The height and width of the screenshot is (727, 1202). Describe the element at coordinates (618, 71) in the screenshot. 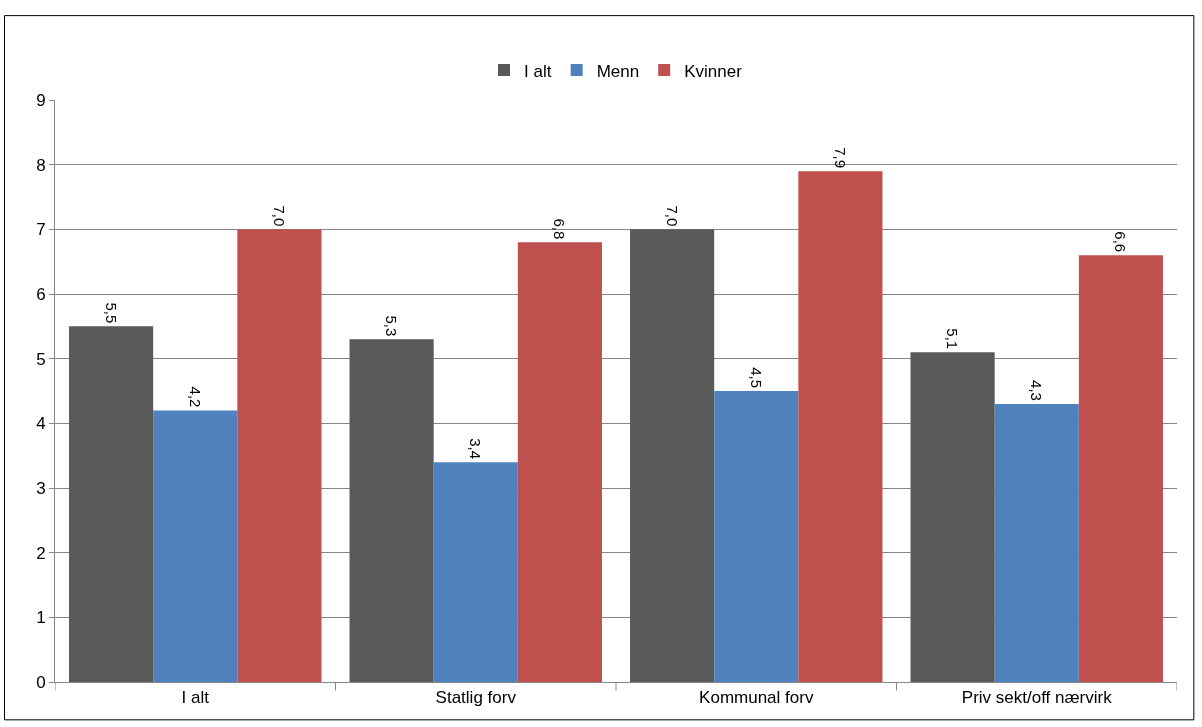

I see `legend-label: Menn` at that location.